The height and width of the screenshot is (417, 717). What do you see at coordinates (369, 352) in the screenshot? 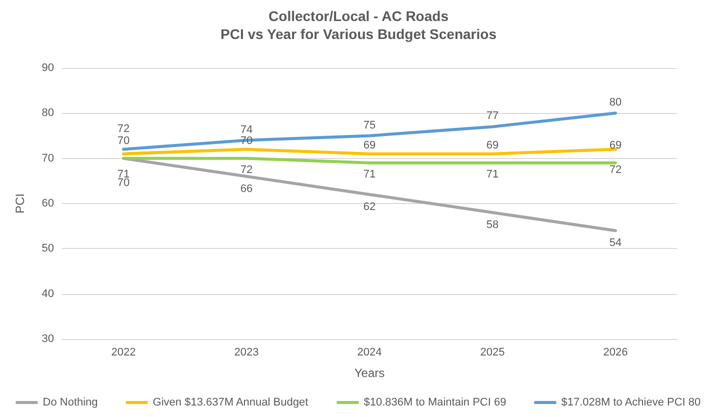
I see `x-tick-label: 2024` at bounding box center [369, 352].